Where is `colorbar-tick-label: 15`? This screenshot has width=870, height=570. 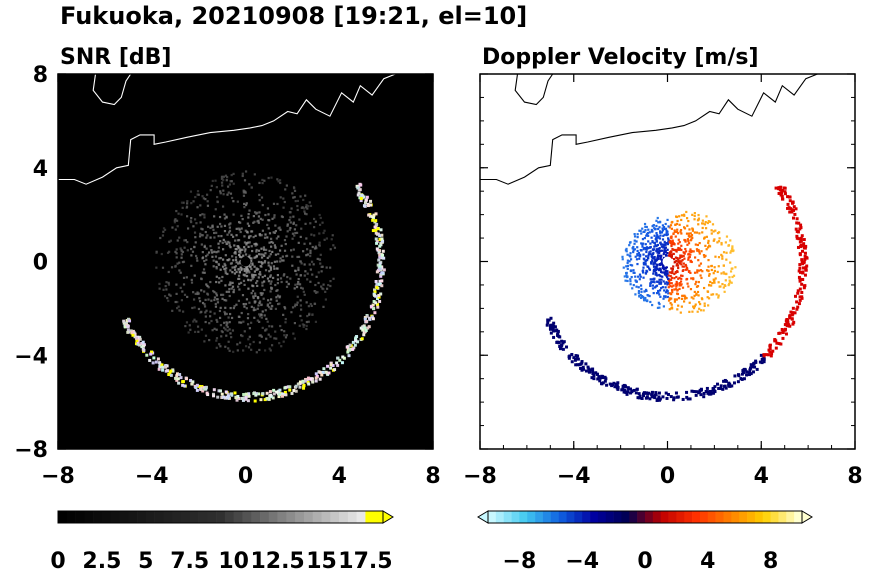 colorbar-tick-label: 15 is located at coordinates (321, 559).